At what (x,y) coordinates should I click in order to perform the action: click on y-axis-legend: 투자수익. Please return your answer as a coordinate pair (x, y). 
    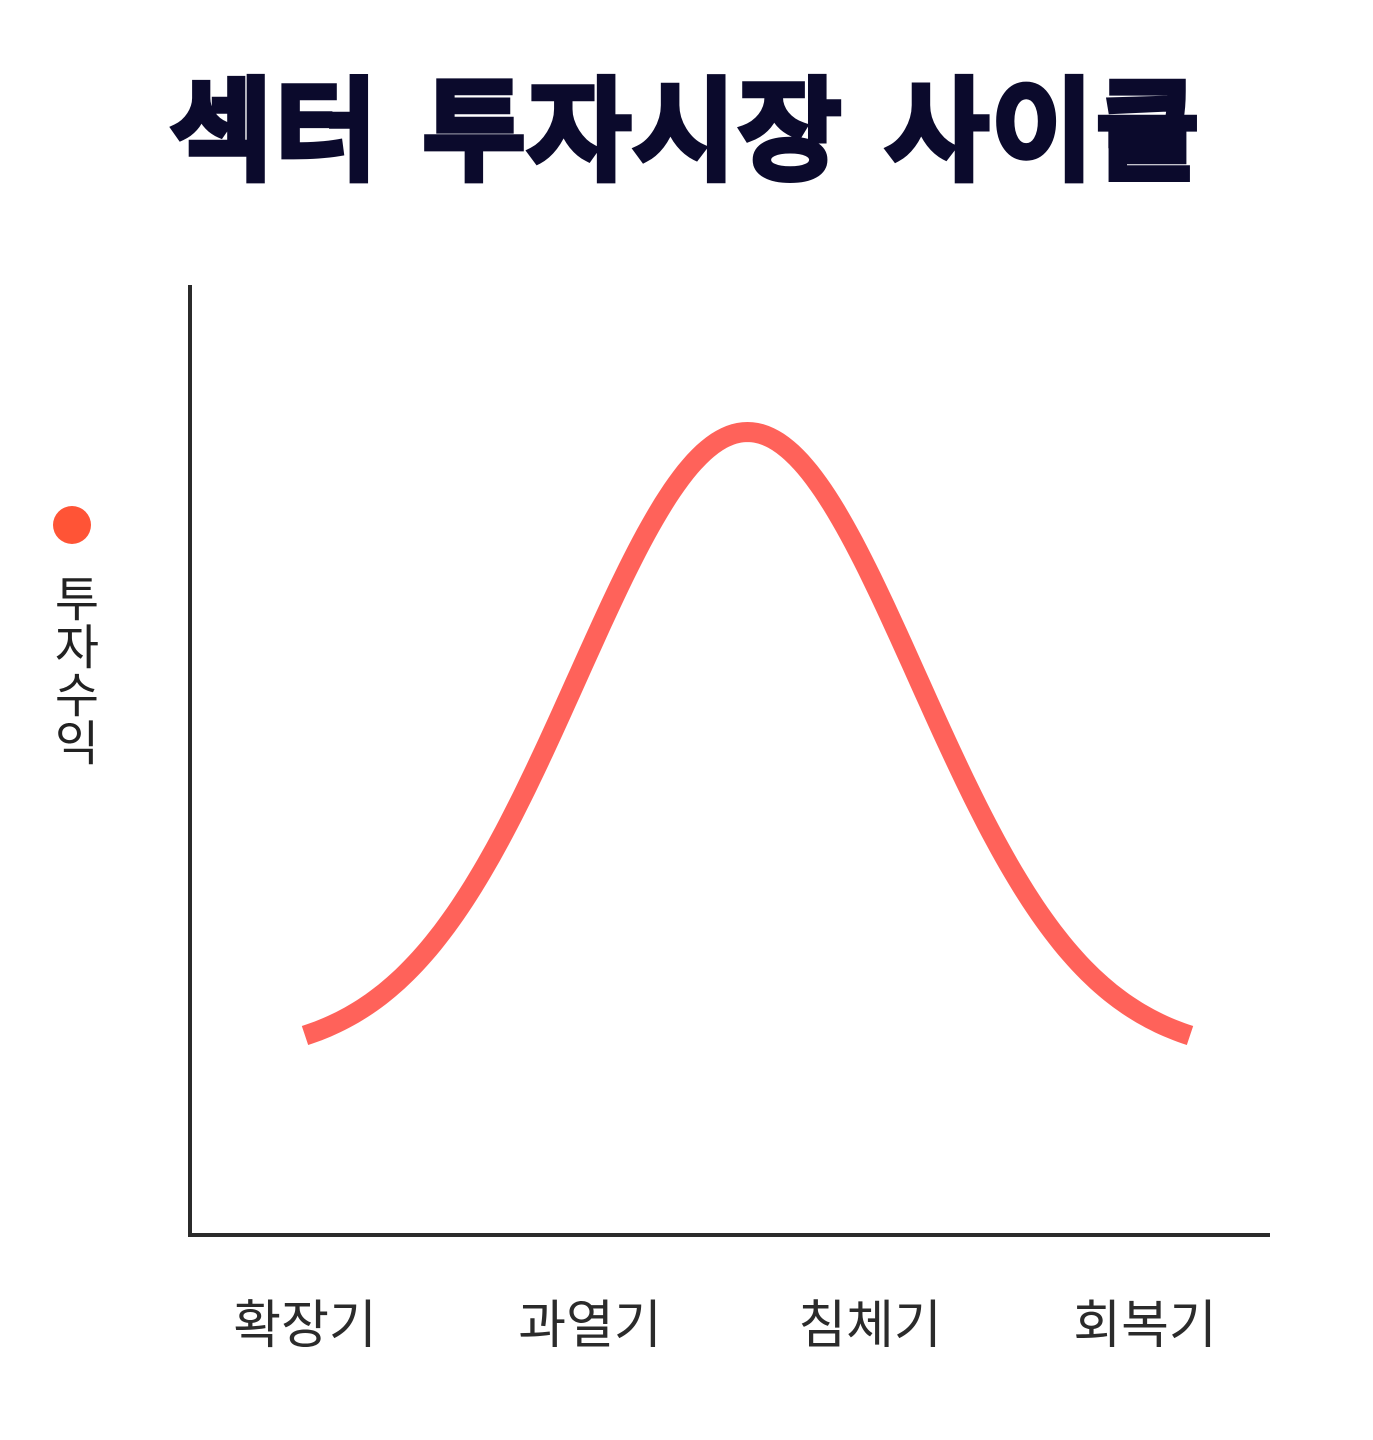
    Looking at the image, I should click on (72, 636).